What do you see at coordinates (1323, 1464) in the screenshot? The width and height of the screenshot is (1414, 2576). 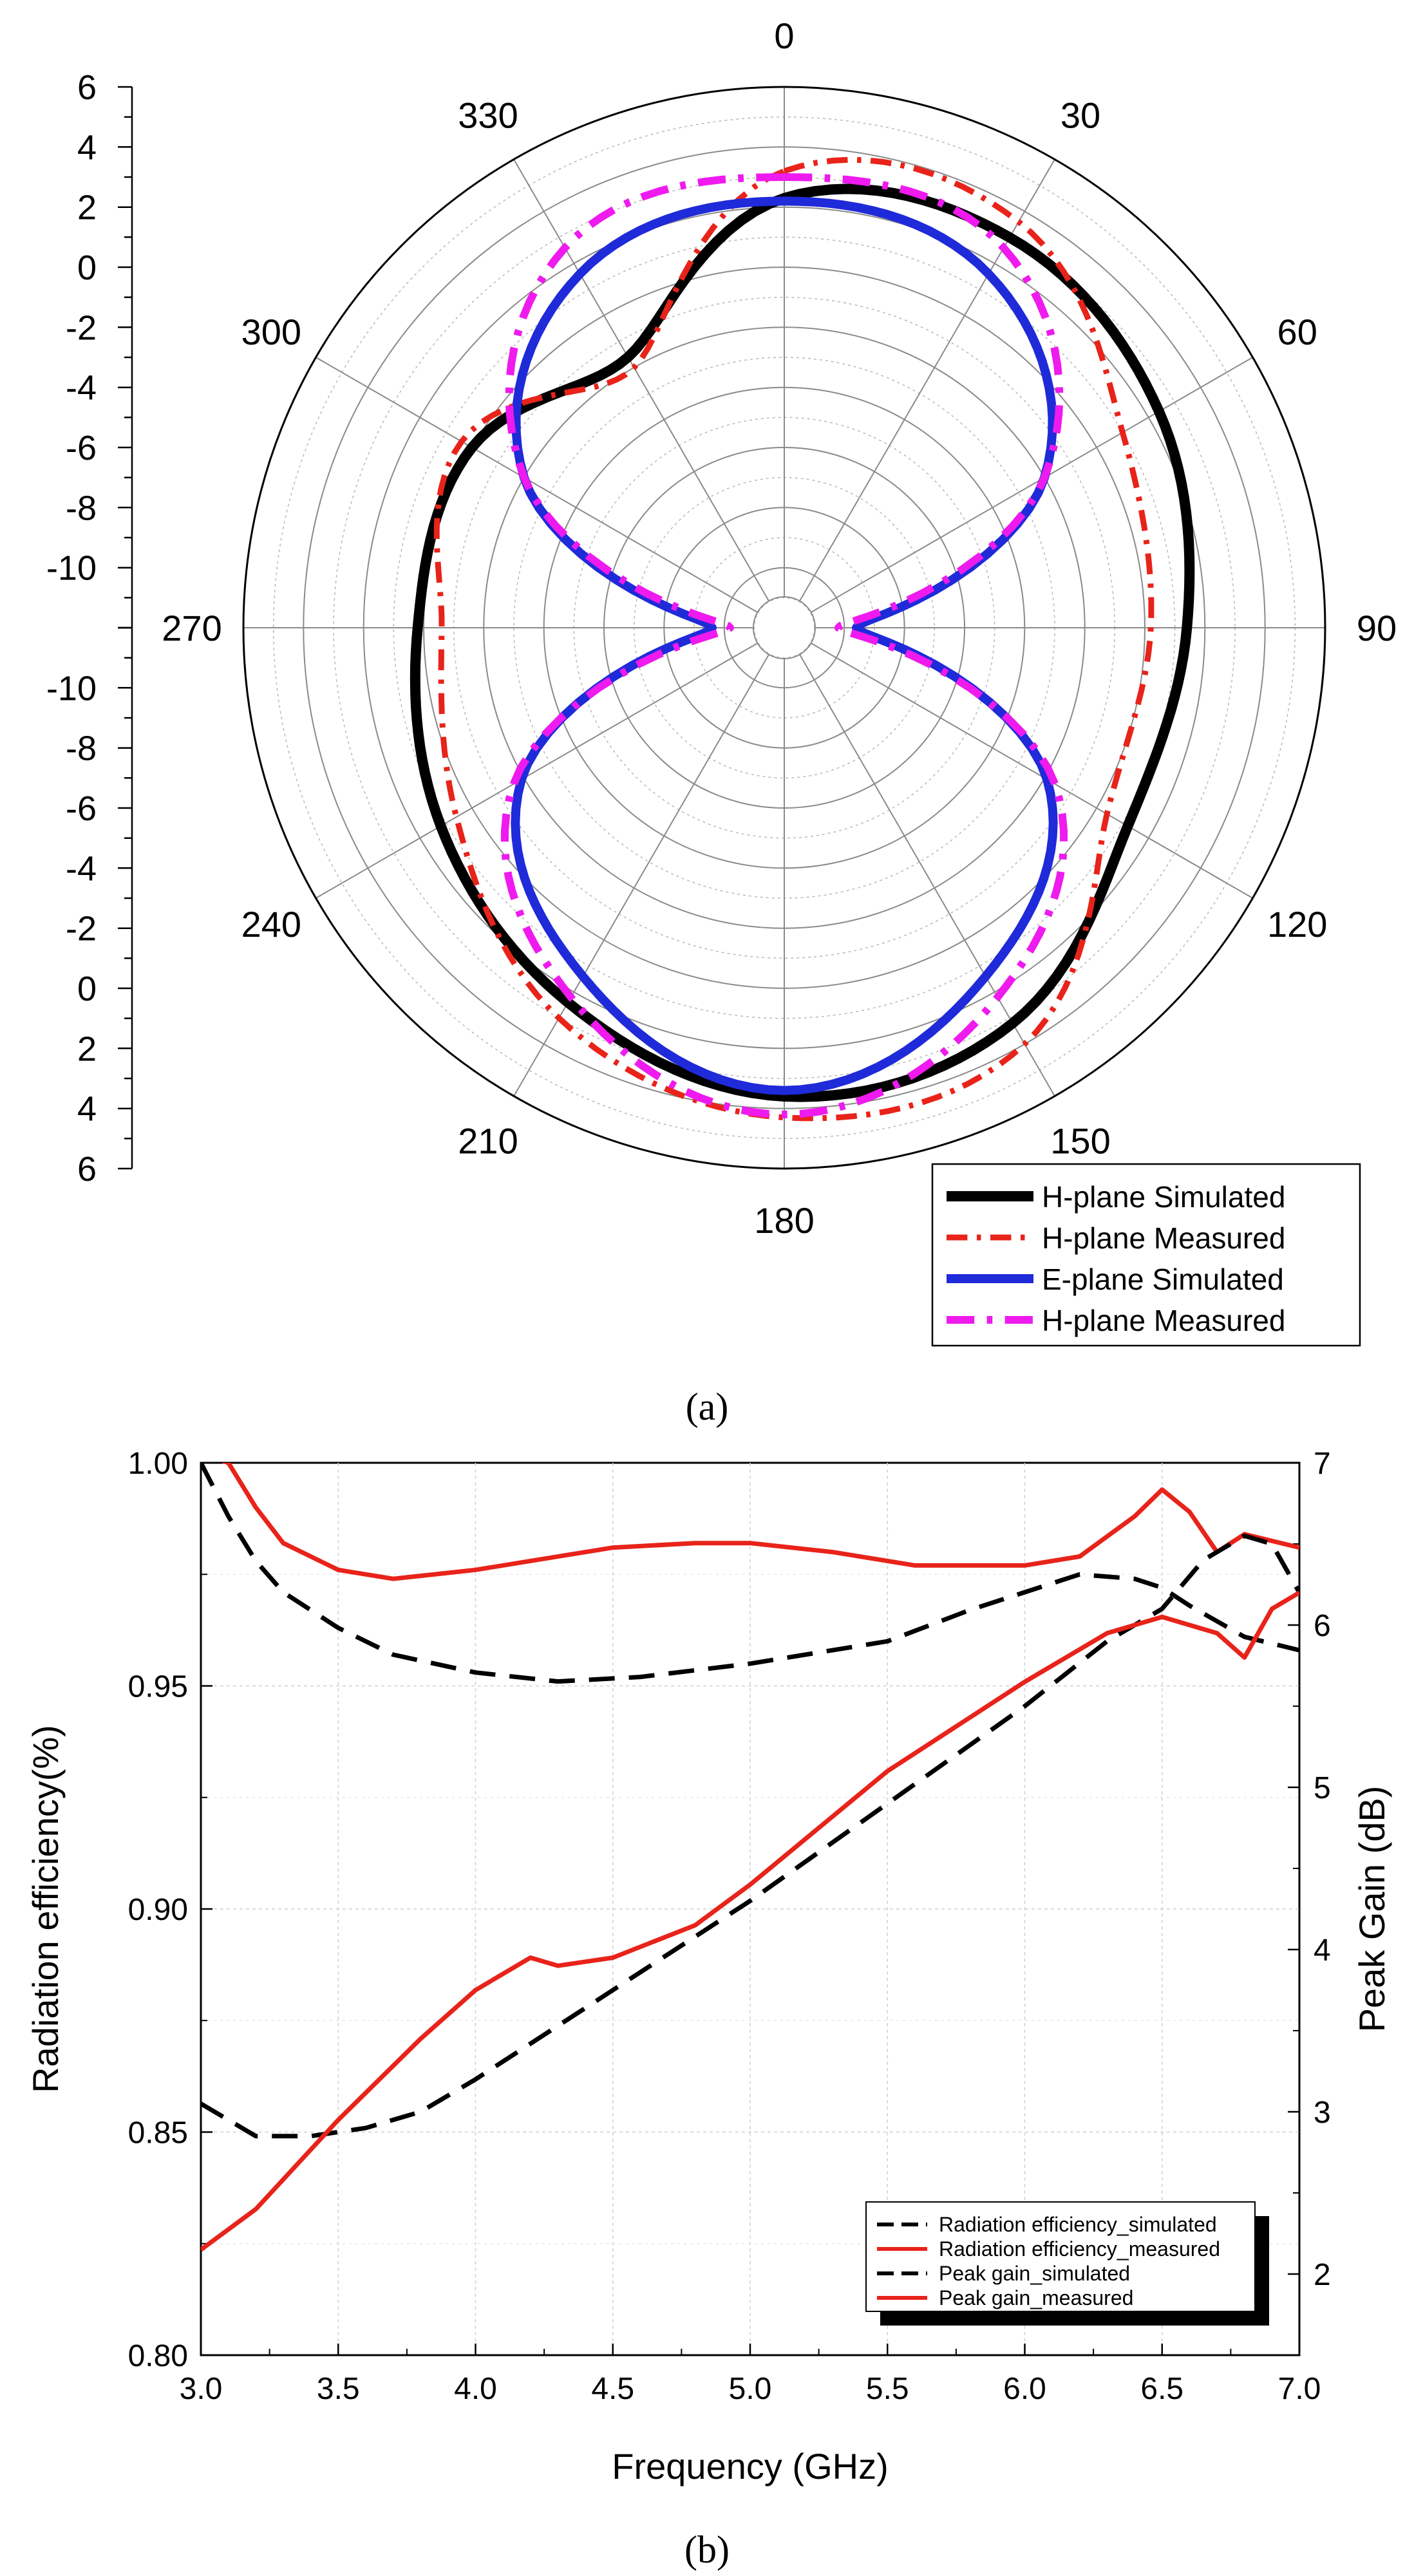 I see `y-axis-tick-label-right: 7` at bounding box center [1323, 1464].